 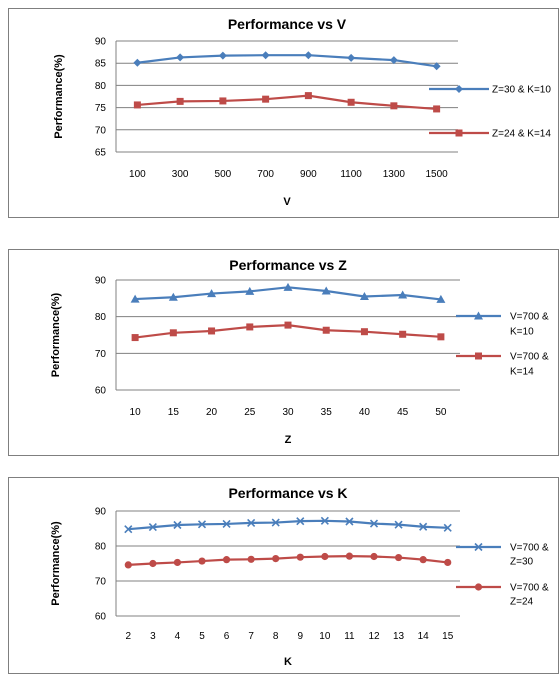 I want to click on legend-label-line: K=14, so click(x=522, y=372).